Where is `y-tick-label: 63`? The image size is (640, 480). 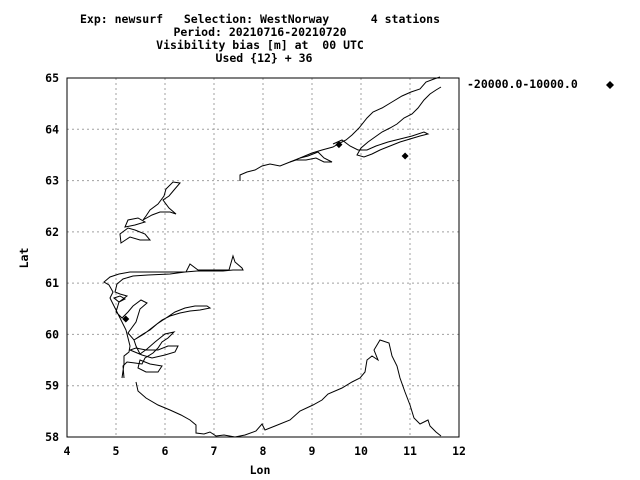 y-tick-label: 63 is located at coordinates (52, 181).